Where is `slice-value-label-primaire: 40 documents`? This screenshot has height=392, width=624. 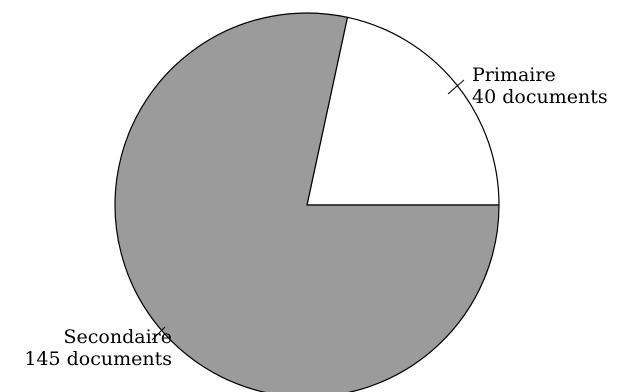
slice-value-label-primaire: 40 documents is located at coordinates (540, 97).